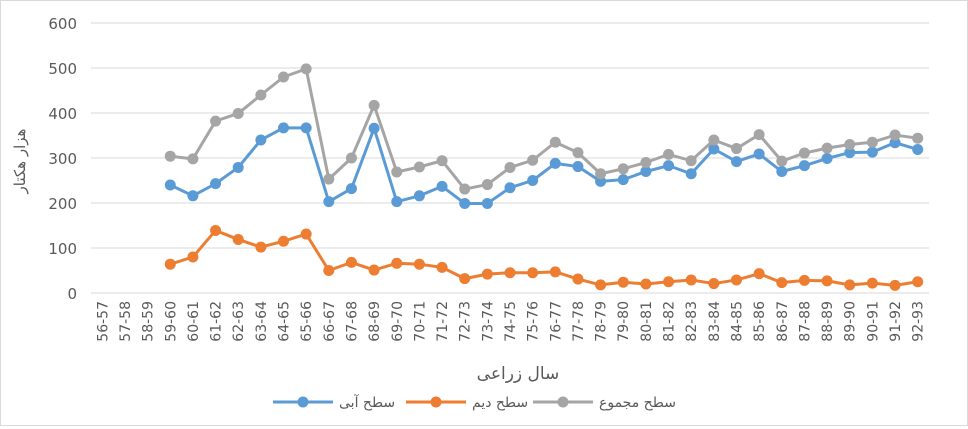 The width and height of the screenshot is (968, 429). Describe the element at coordinates (783, 321) in the screenshot. I see `x-tick-label: 86-87` at that location.